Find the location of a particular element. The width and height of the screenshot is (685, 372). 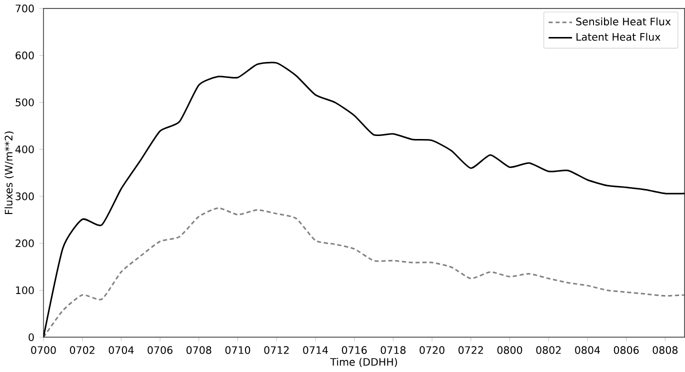

y-tick-label: 400 is located at coordinates (24, 150).